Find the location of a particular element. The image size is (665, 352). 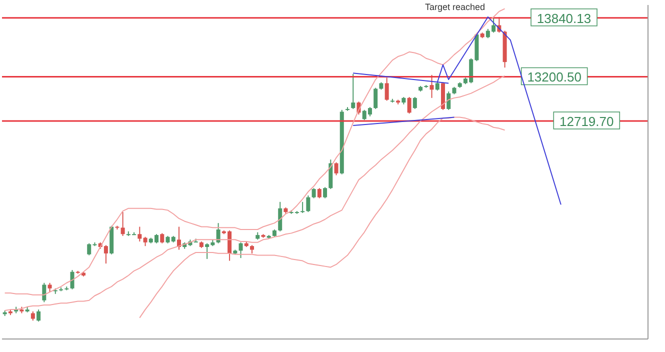

annotation: Target reached is located at coordinates (455, 7).